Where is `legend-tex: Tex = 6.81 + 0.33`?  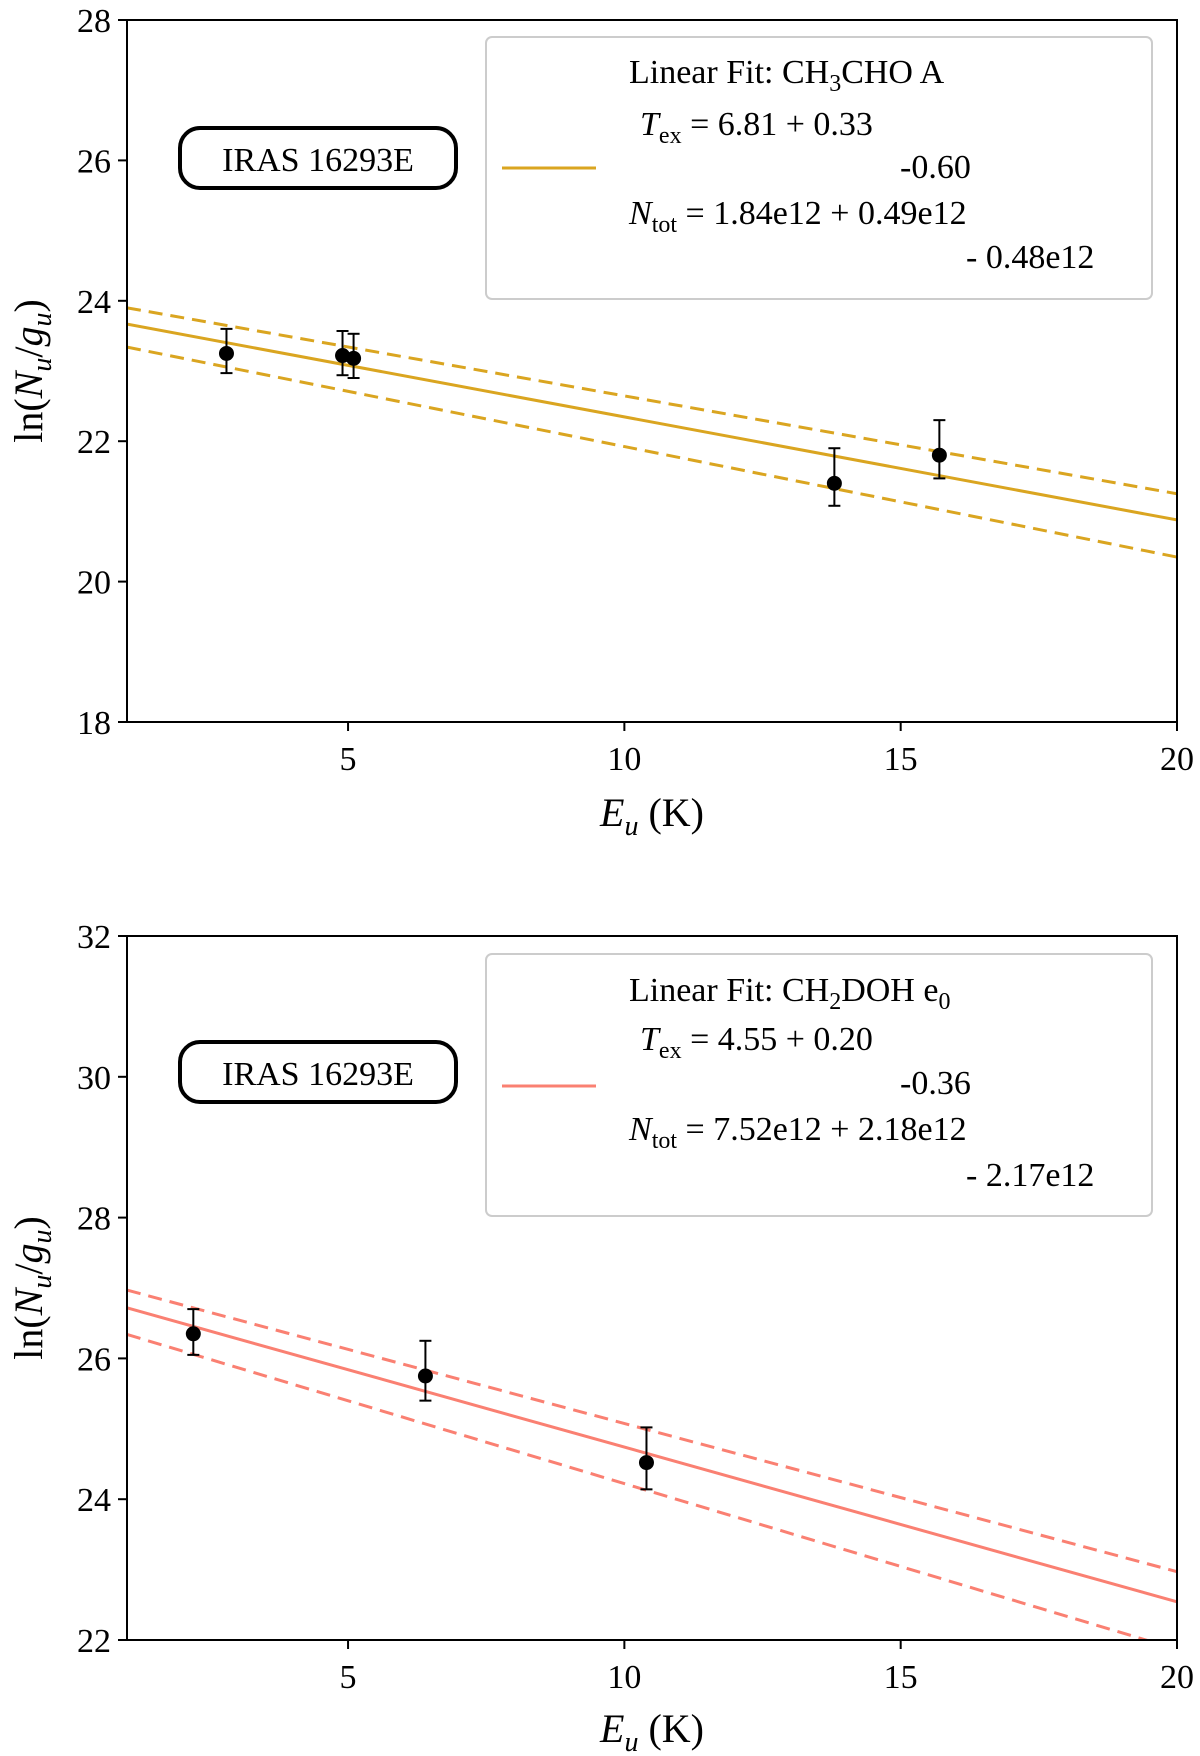 legend-tex: Tex = 6.81 + 0.33 is located at coordinates (756, 127).